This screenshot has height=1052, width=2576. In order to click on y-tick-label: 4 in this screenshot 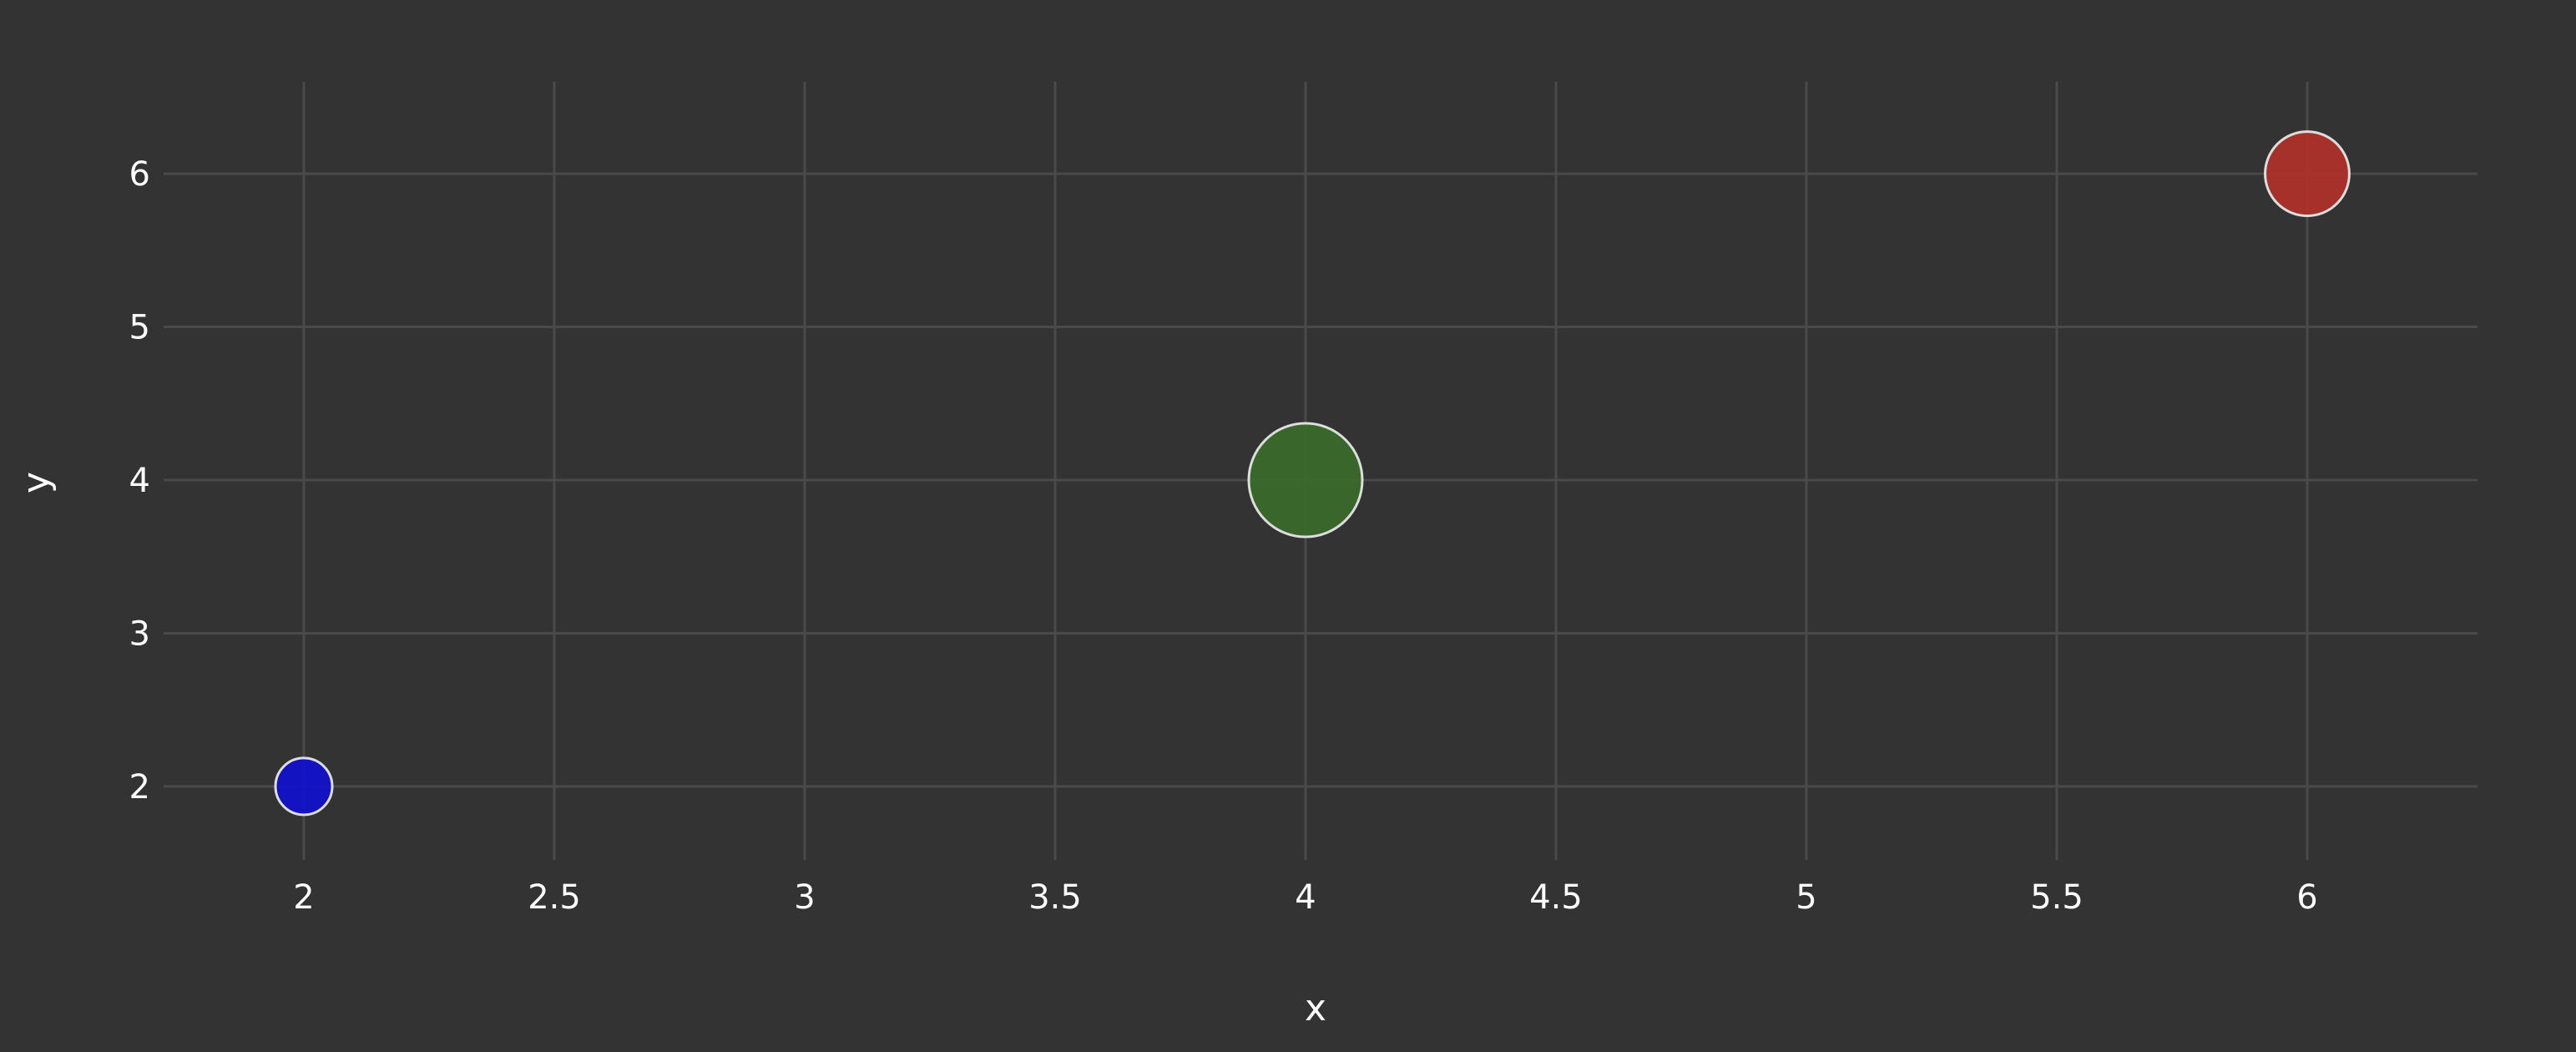, I will do `click(139, 481)`.